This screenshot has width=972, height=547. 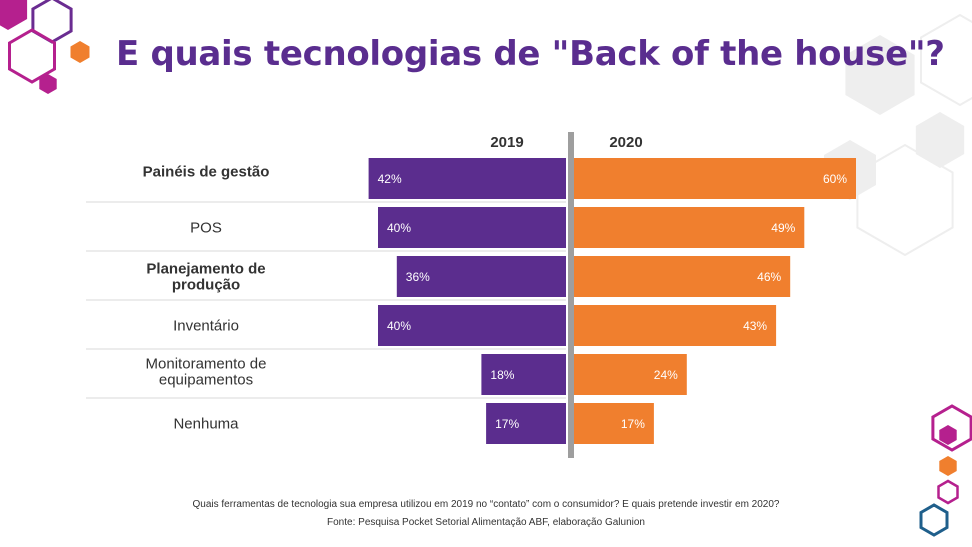 I want to click on bar-label-2019: 17%, so click(x=507, y=424).